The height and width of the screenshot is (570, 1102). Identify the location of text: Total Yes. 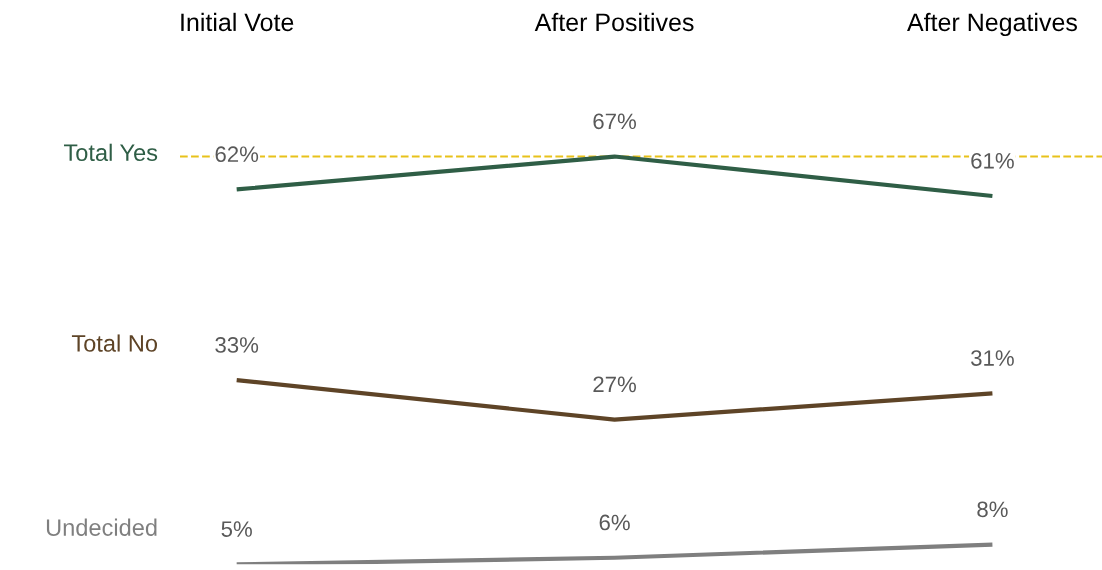
(110, 152).